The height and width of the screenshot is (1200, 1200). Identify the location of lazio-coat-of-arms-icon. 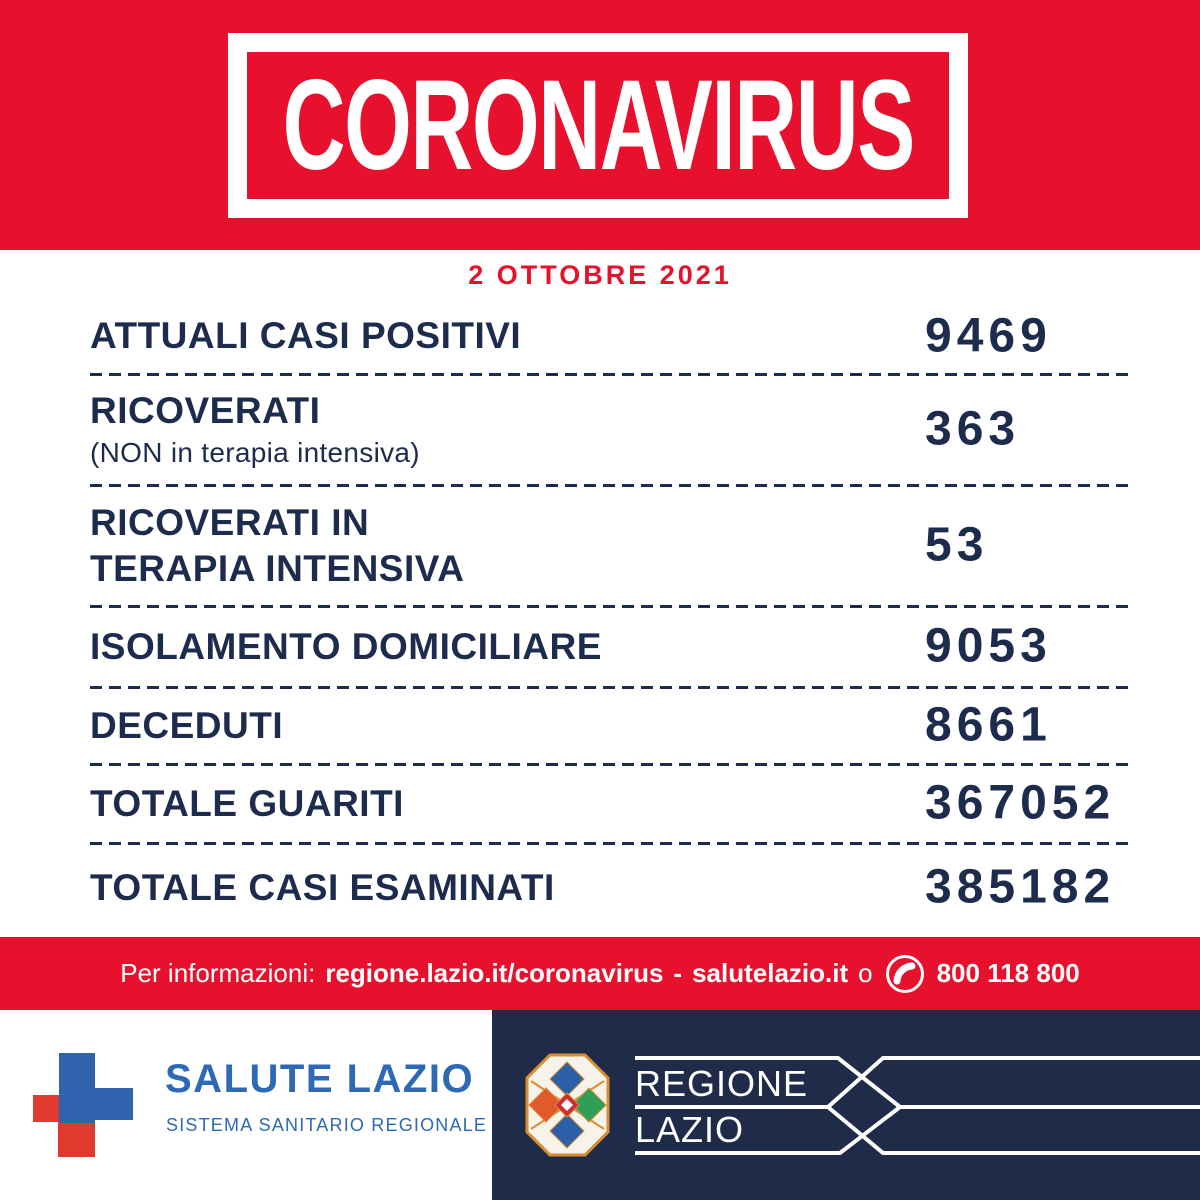
(567, 1105).